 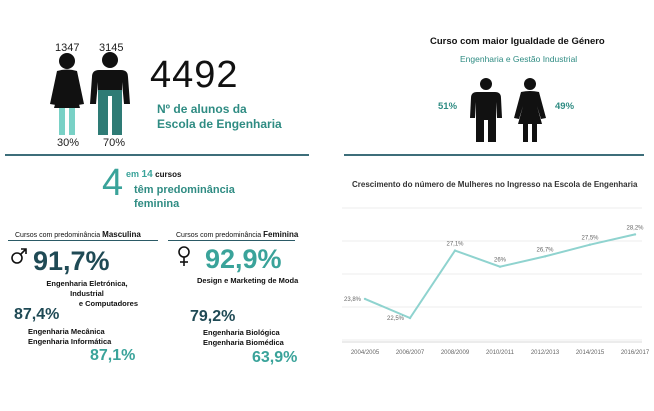 What do you see at coordinates (519, 59) in the screenshot?
I see `equality-course: Engenharia e Gestão Industrial` at bounding box center [519, 59].